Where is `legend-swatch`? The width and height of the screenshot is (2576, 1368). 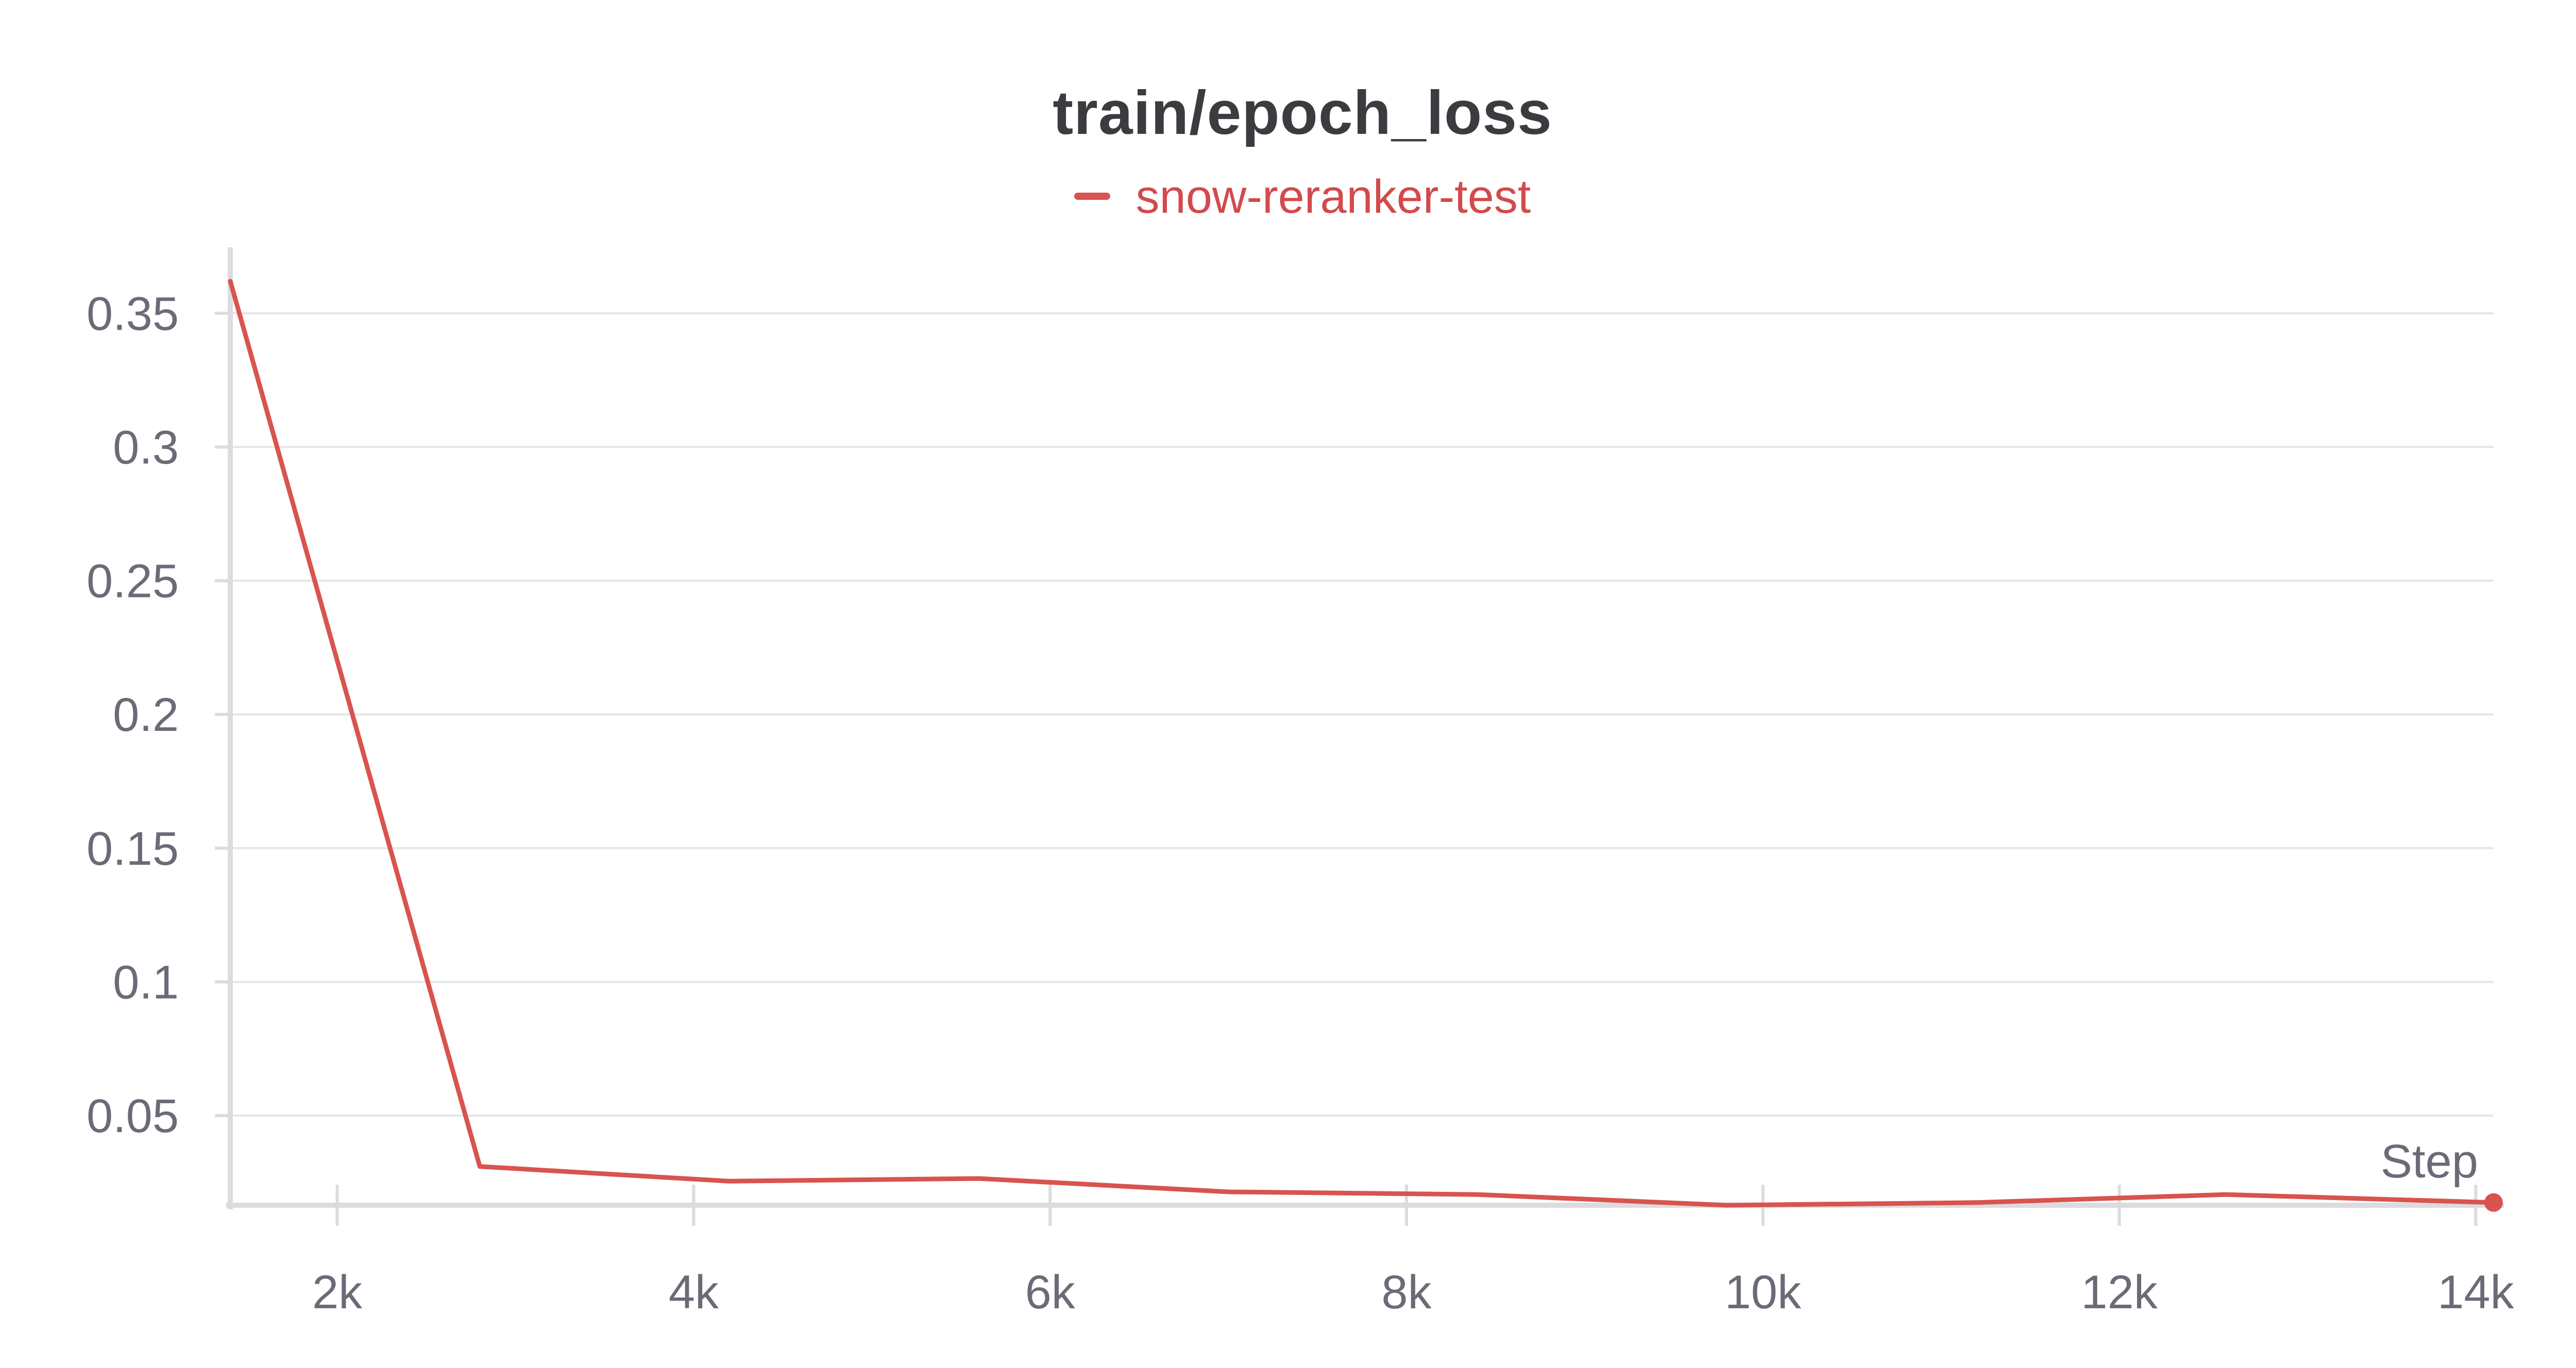 legend-swatch is located at coordinates (1092, 196).